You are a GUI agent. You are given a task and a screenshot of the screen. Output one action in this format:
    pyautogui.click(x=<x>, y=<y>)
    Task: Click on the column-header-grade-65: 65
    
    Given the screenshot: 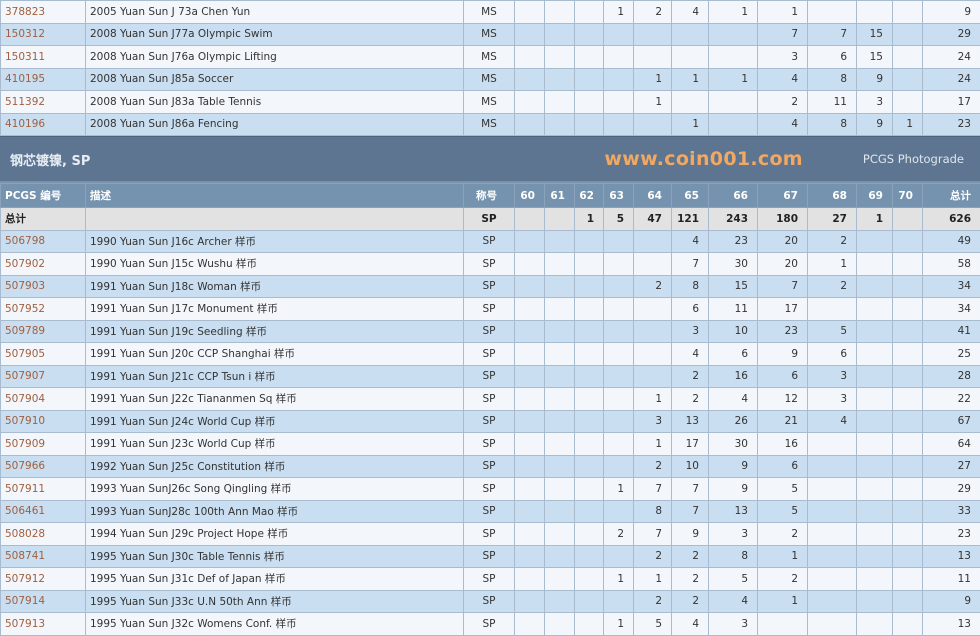 What is the action you would take?
    pyautogui.click(x=690, y=196)
    